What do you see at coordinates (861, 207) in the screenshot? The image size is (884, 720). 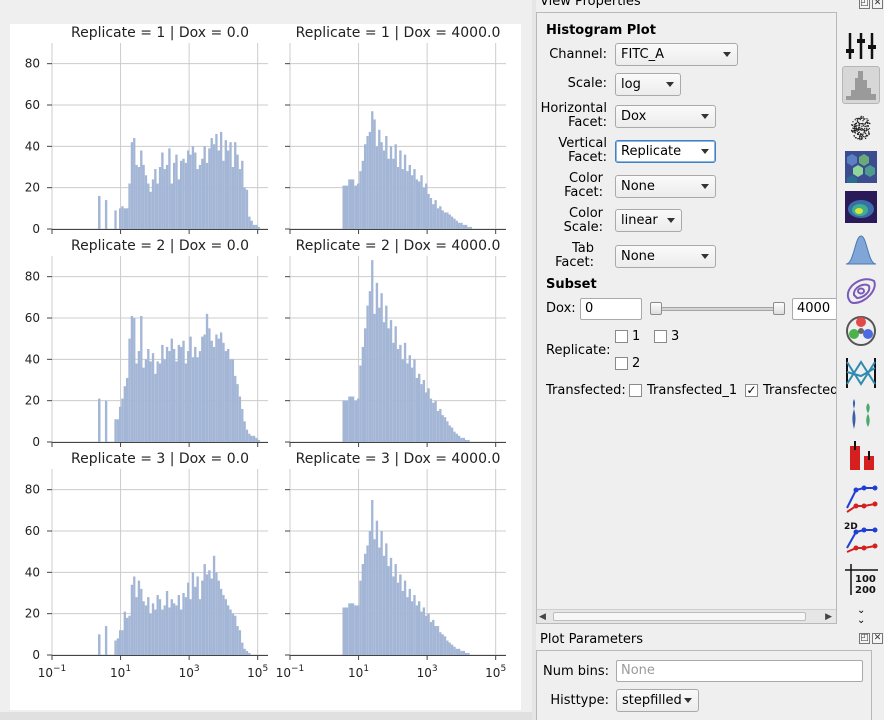 I see `density-2d-plot-button` at bounding box center [861, 207].